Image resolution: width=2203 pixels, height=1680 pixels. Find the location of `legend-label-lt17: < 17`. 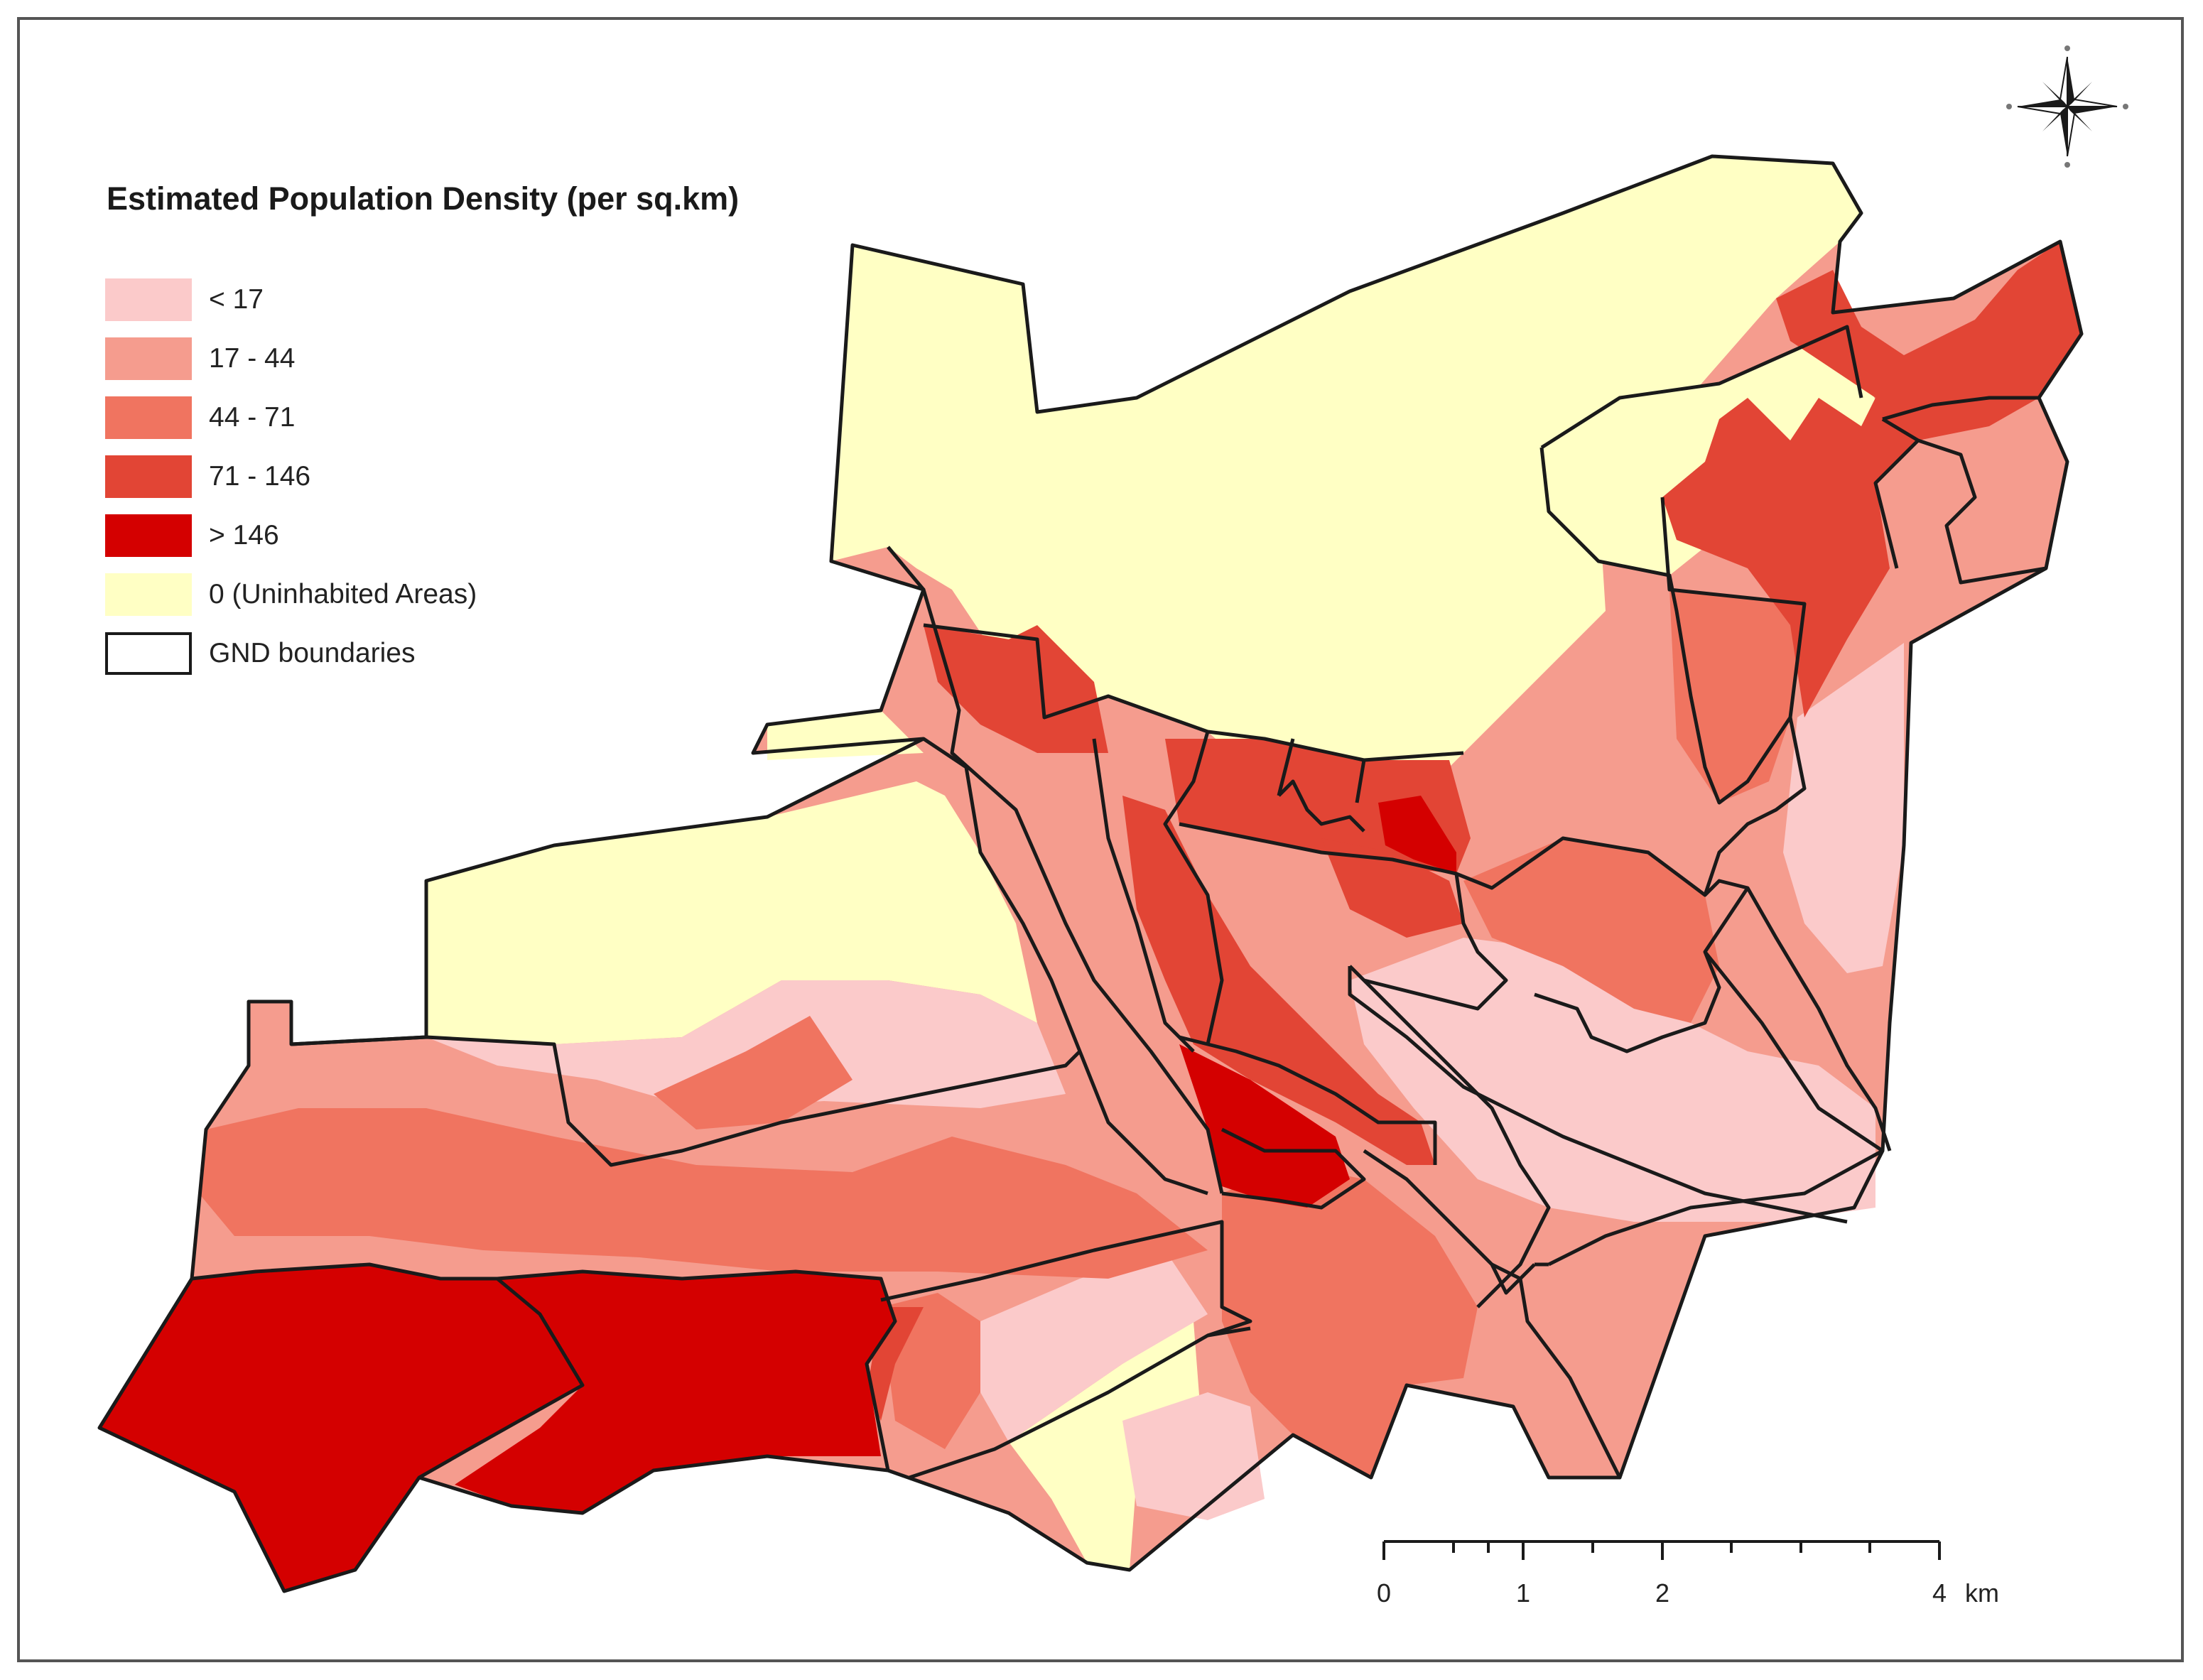

legend-label-lt17: < 17 is located at coordinates (237, 300).